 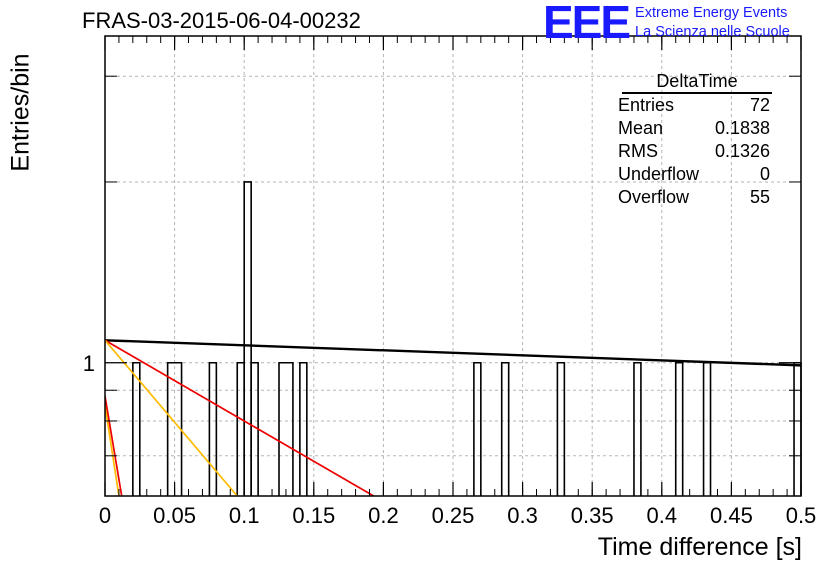 I want to click on x-tick-label: 0.35, so click(x=592, y=515).